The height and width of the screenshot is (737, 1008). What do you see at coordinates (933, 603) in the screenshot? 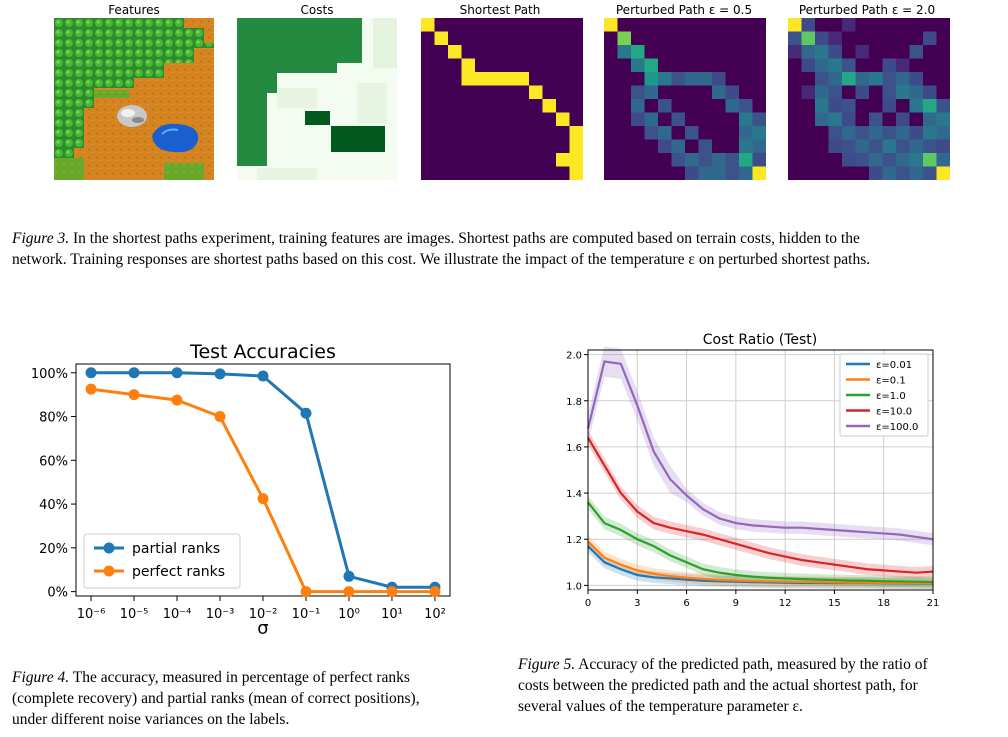
I see `x-tick-label: 21` at bounding box center [933, 603].